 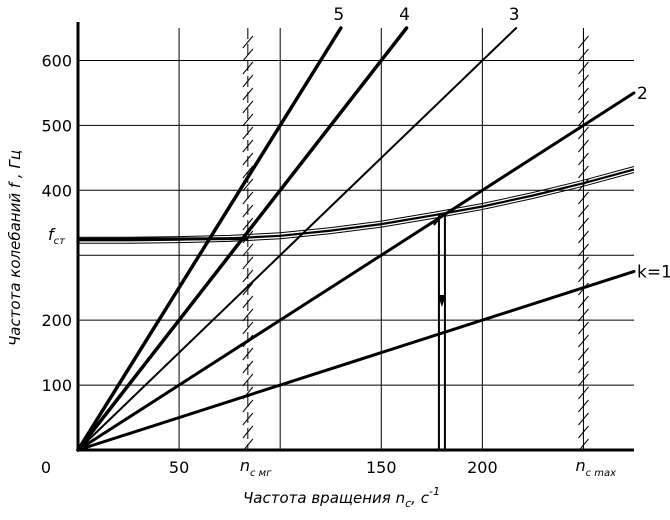 I want to click on y-tick-label: 400, so click(x=56, y=190).